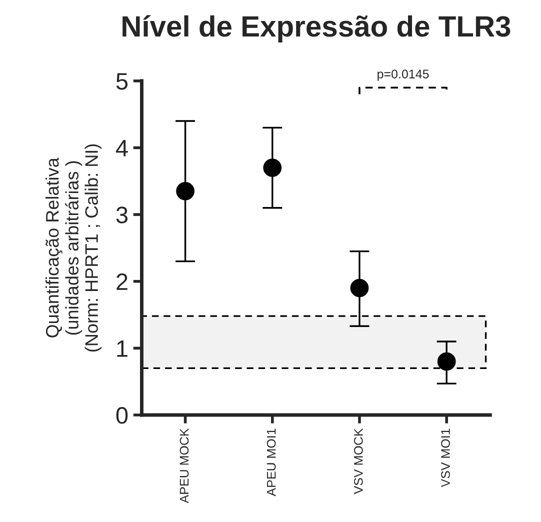 The width and height of the screenshot is (541, 522). I want to click on y-tick-label: 0, so click(122, 415).